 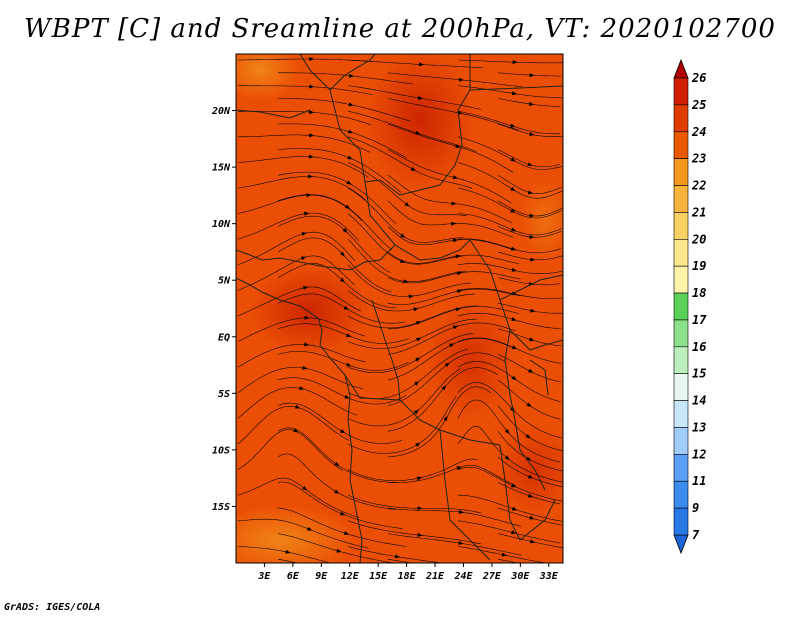 What do you see at coordinates (321, 576) in the screenshot?
I see `lon-label: 9E` at bounding box center [321, 576].